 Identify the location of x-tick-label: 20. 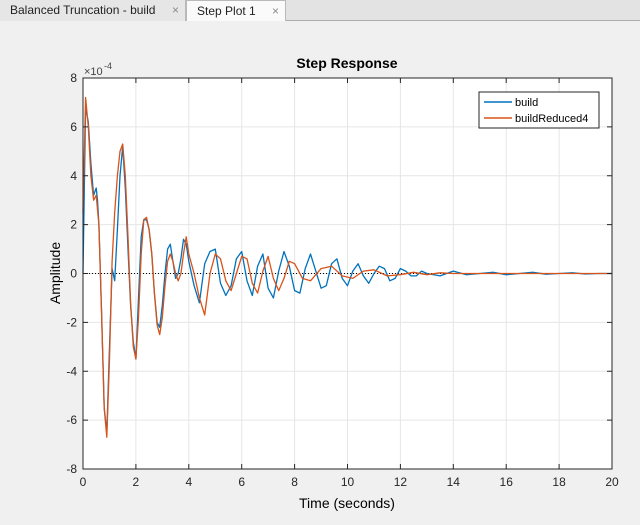
(612, 482).